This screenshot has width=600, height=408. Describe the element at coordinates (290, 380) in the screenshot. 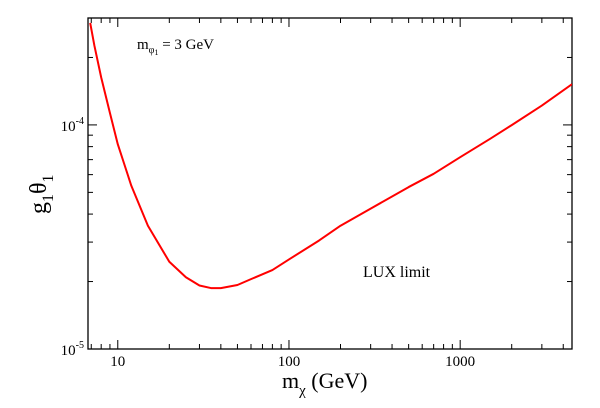

I see `x-label-main: m` at that location.